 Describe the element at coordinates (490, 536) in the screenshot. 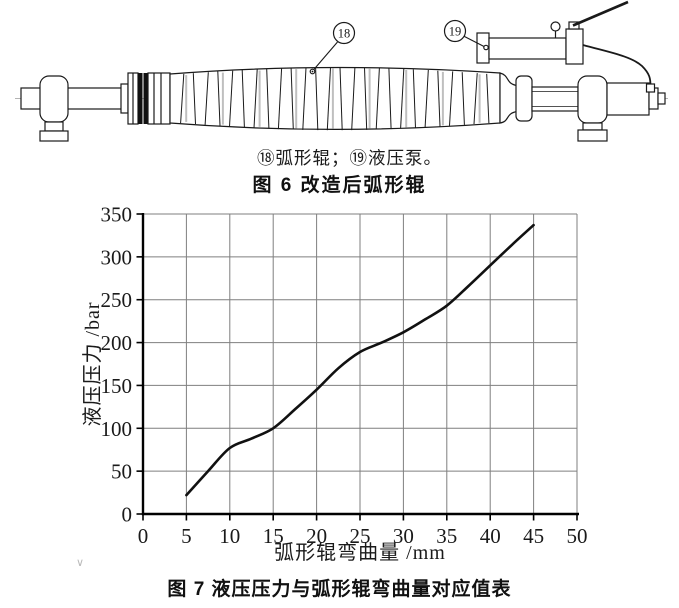

I see `x-tick-label: 40` at that location.